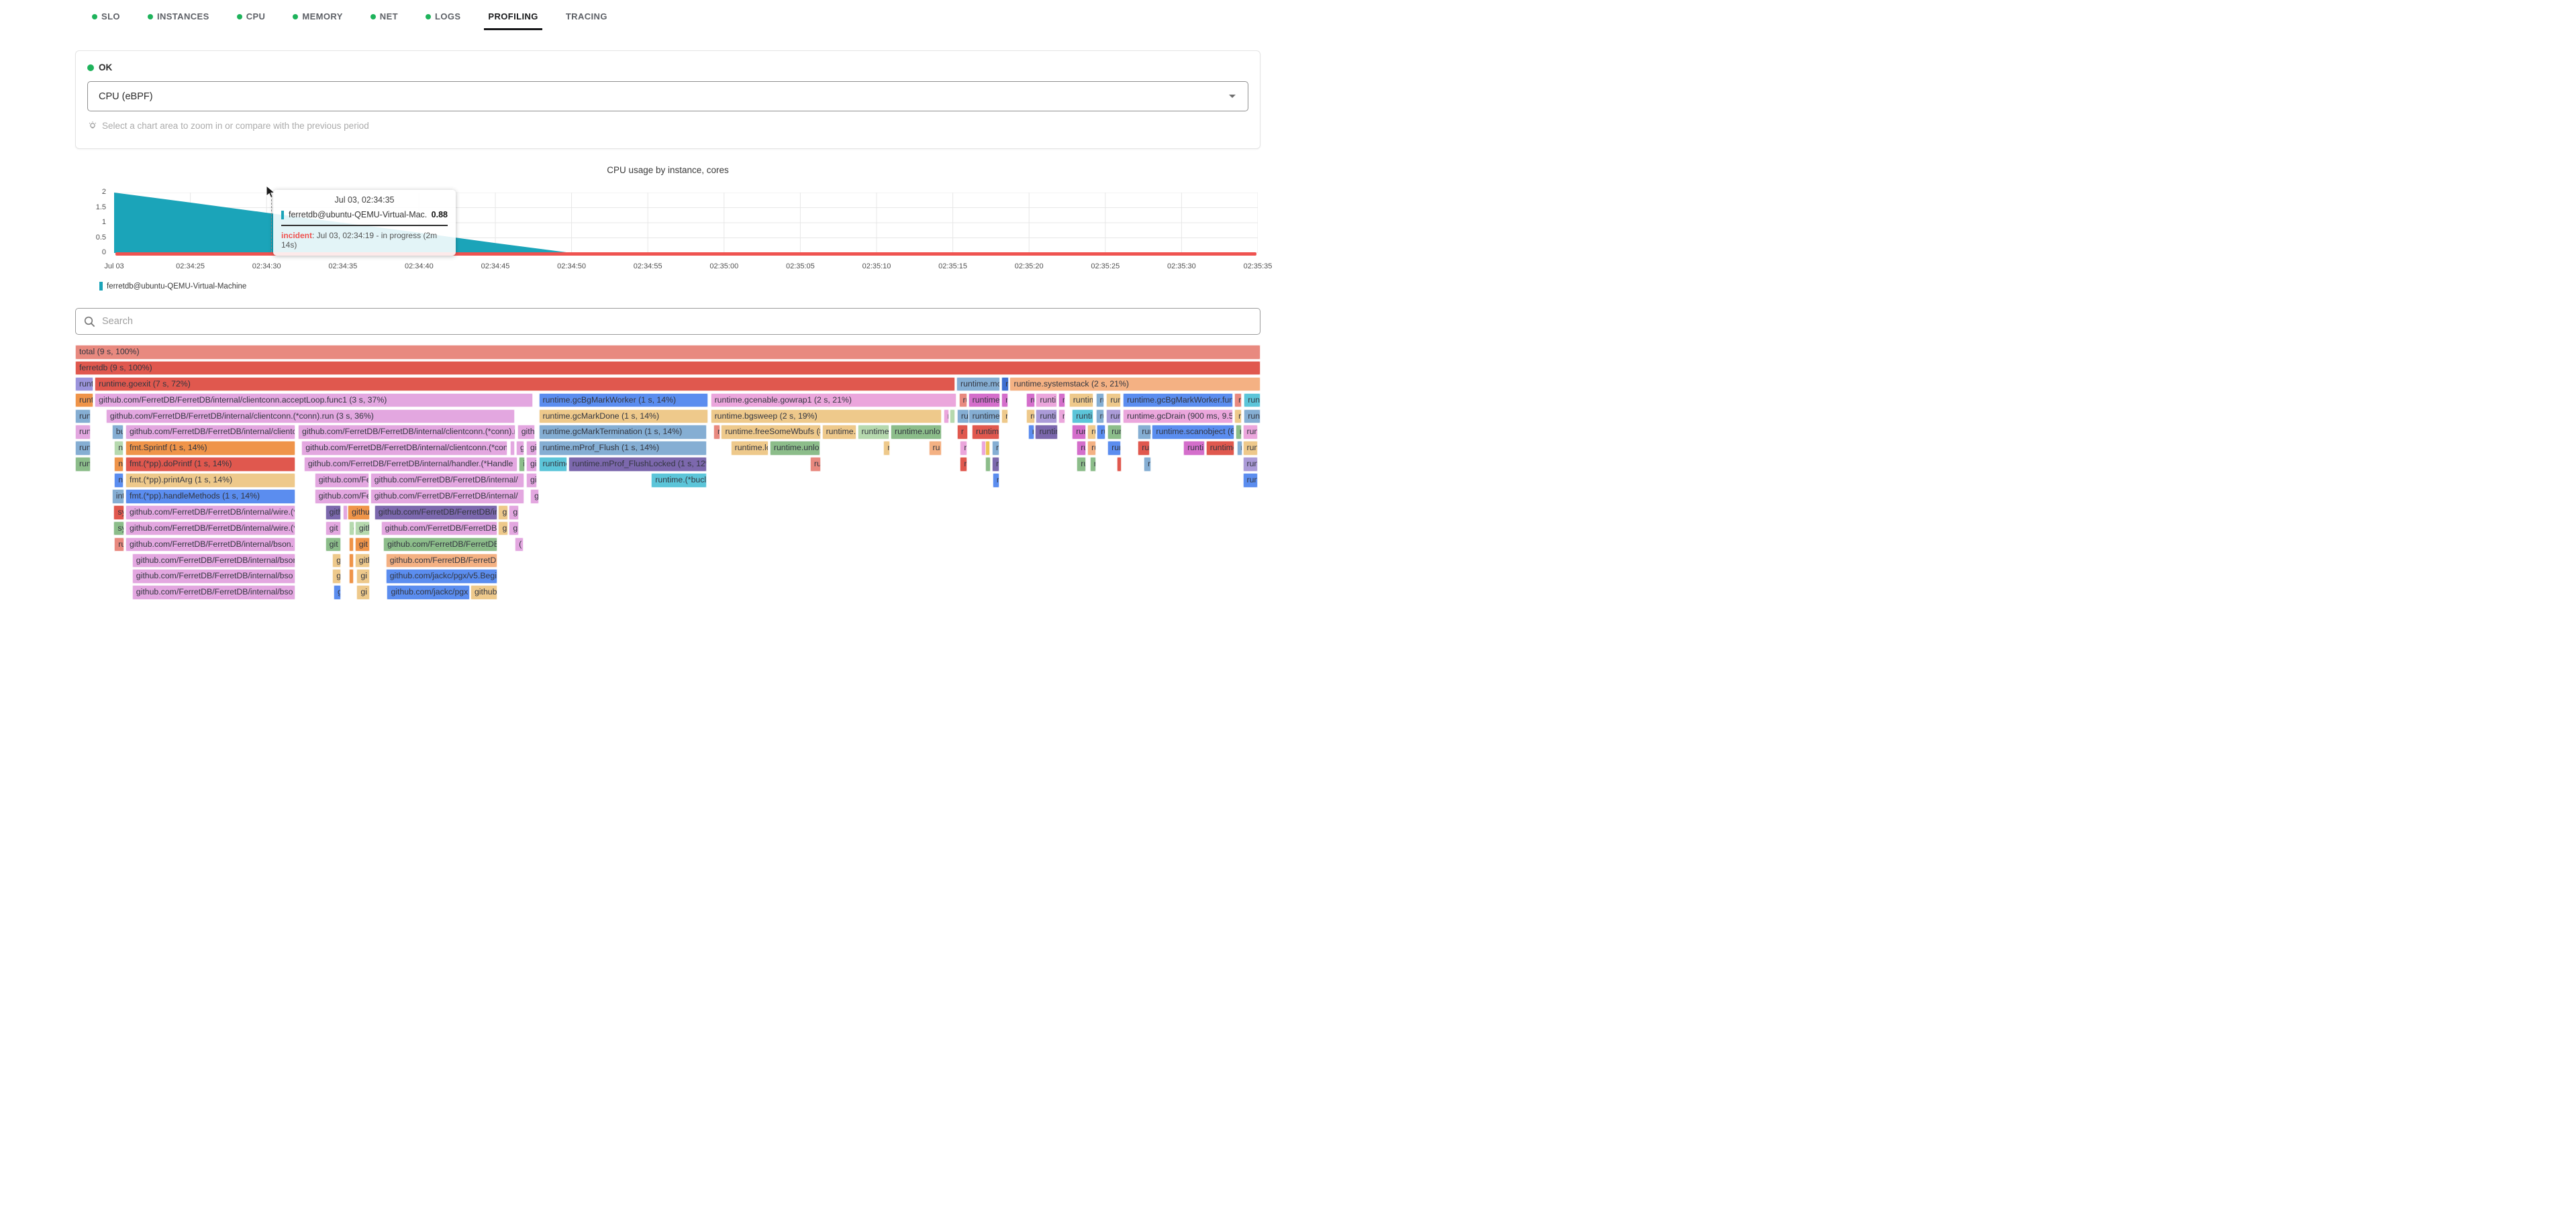 The image size is (2576, 1205). I want to click on flame-segment: int, so click(118, 496).